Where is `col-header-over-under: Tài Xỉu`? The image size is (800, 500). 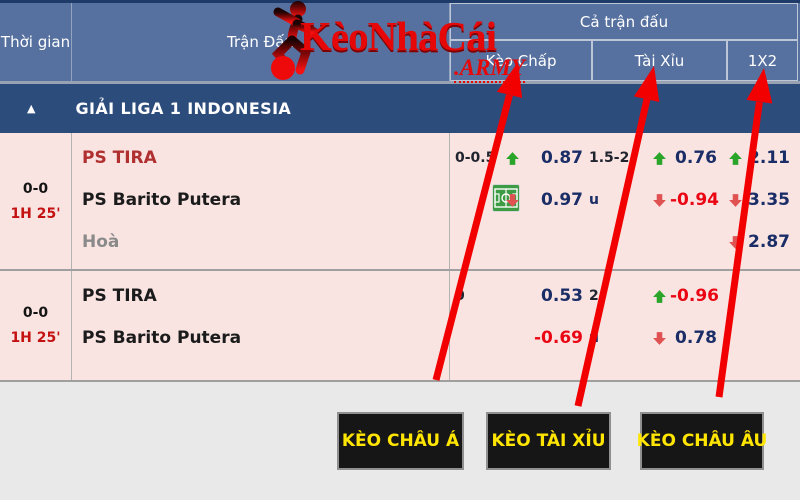 col-header-over-under: Tài Xỉu is located at coordinates (659, 60).